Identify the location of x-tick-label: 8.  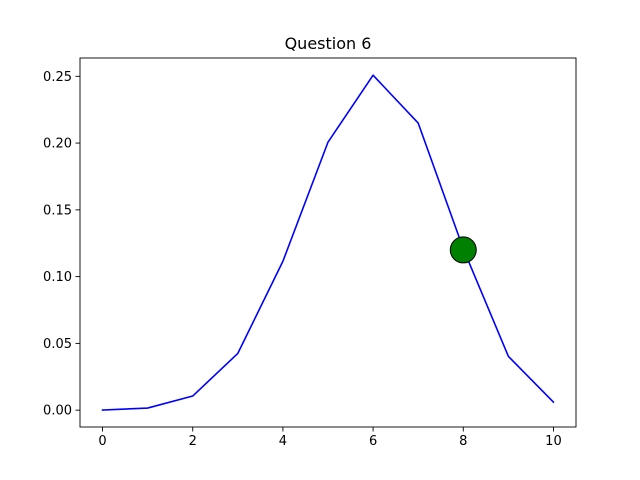
(463, 441).